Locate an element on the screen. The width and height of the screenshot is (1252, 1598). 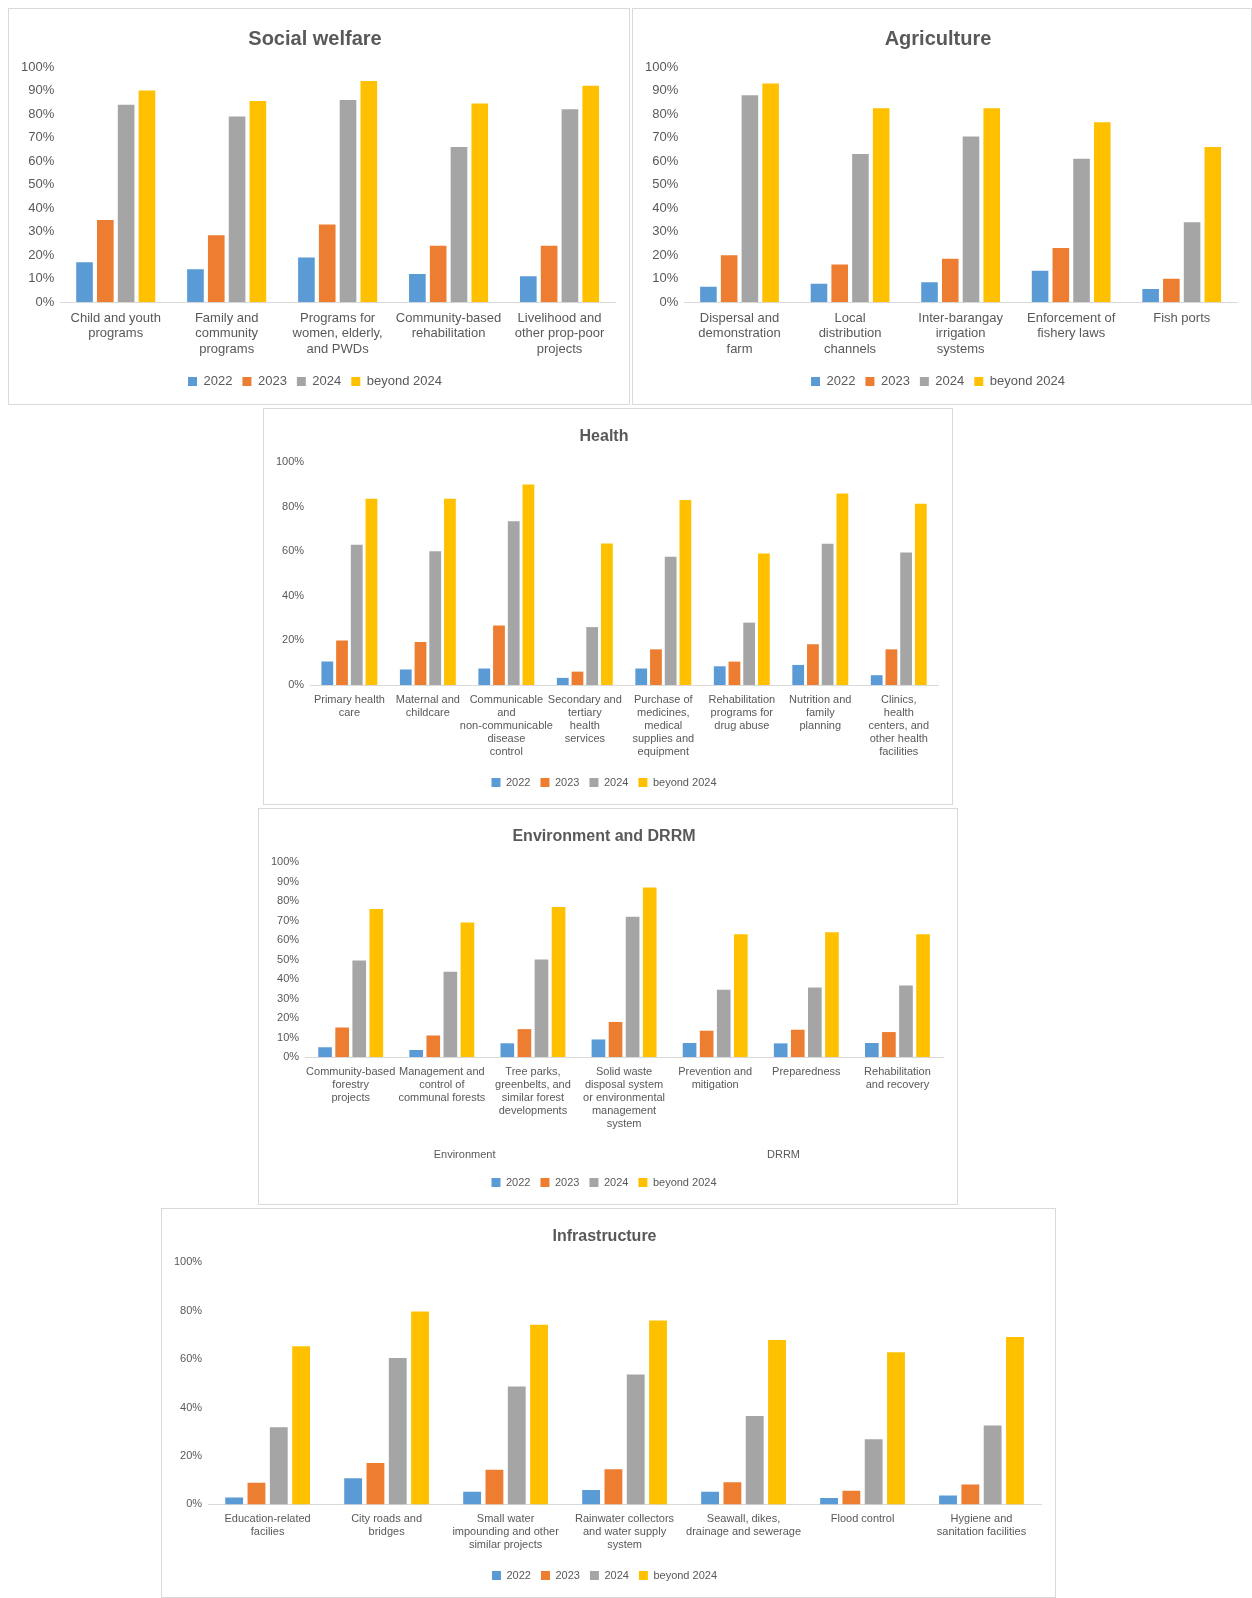
x-tick-label: Rainwater collectors and water supply system is located at coordinates (625, 1531).